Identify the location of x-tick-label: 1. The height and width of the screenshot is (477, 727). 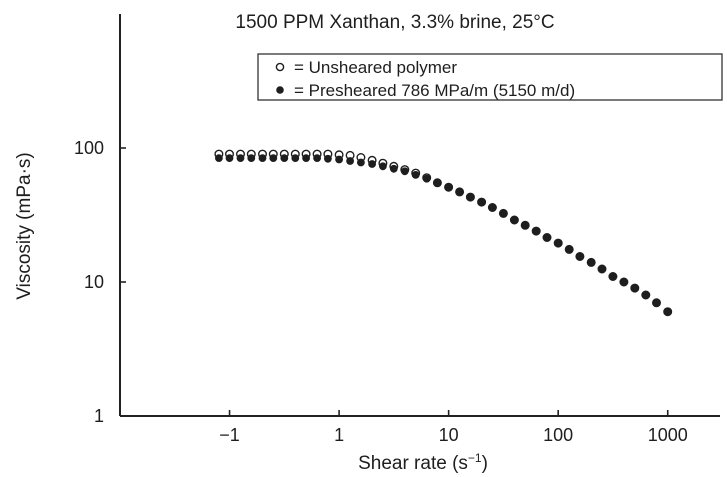
(339, 435).